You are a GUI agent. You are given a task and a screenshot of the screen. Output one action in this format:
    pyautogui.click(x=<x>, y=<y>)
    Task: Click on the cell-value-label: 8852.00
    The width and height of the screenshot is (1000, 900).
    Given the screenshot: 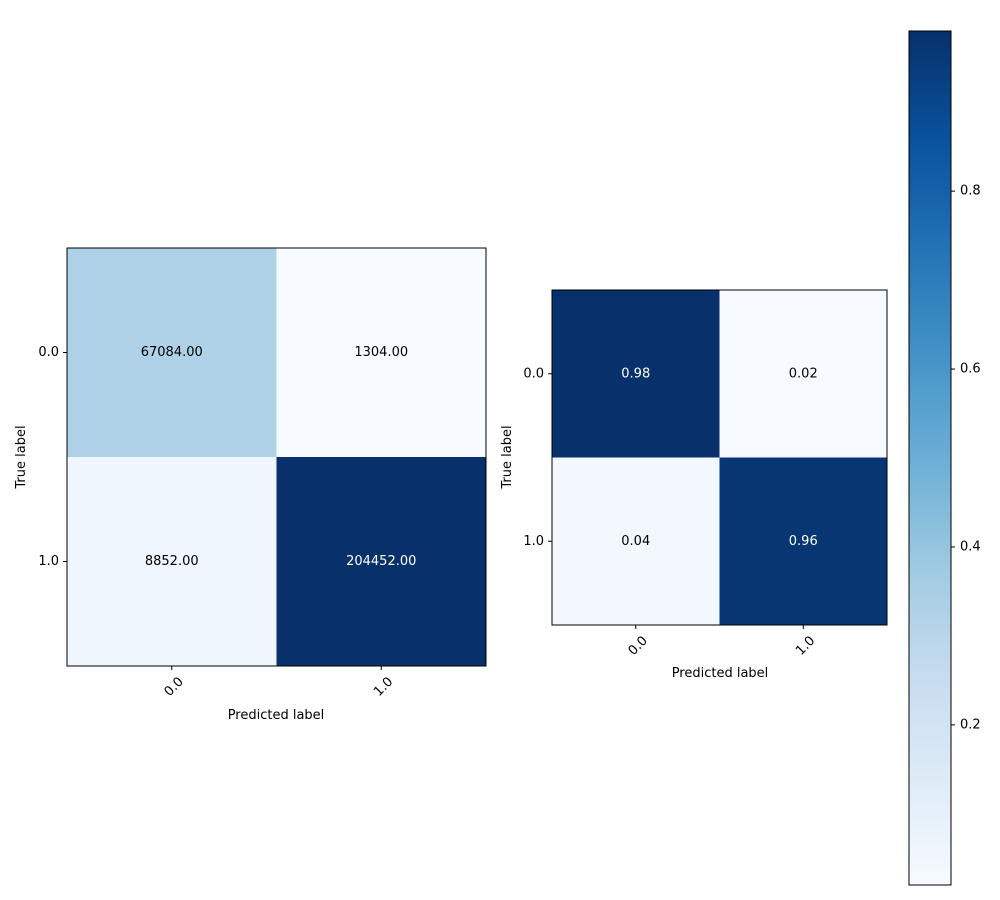 What is the action you would take?
    pyautogui.click(x=172, y=561)
    